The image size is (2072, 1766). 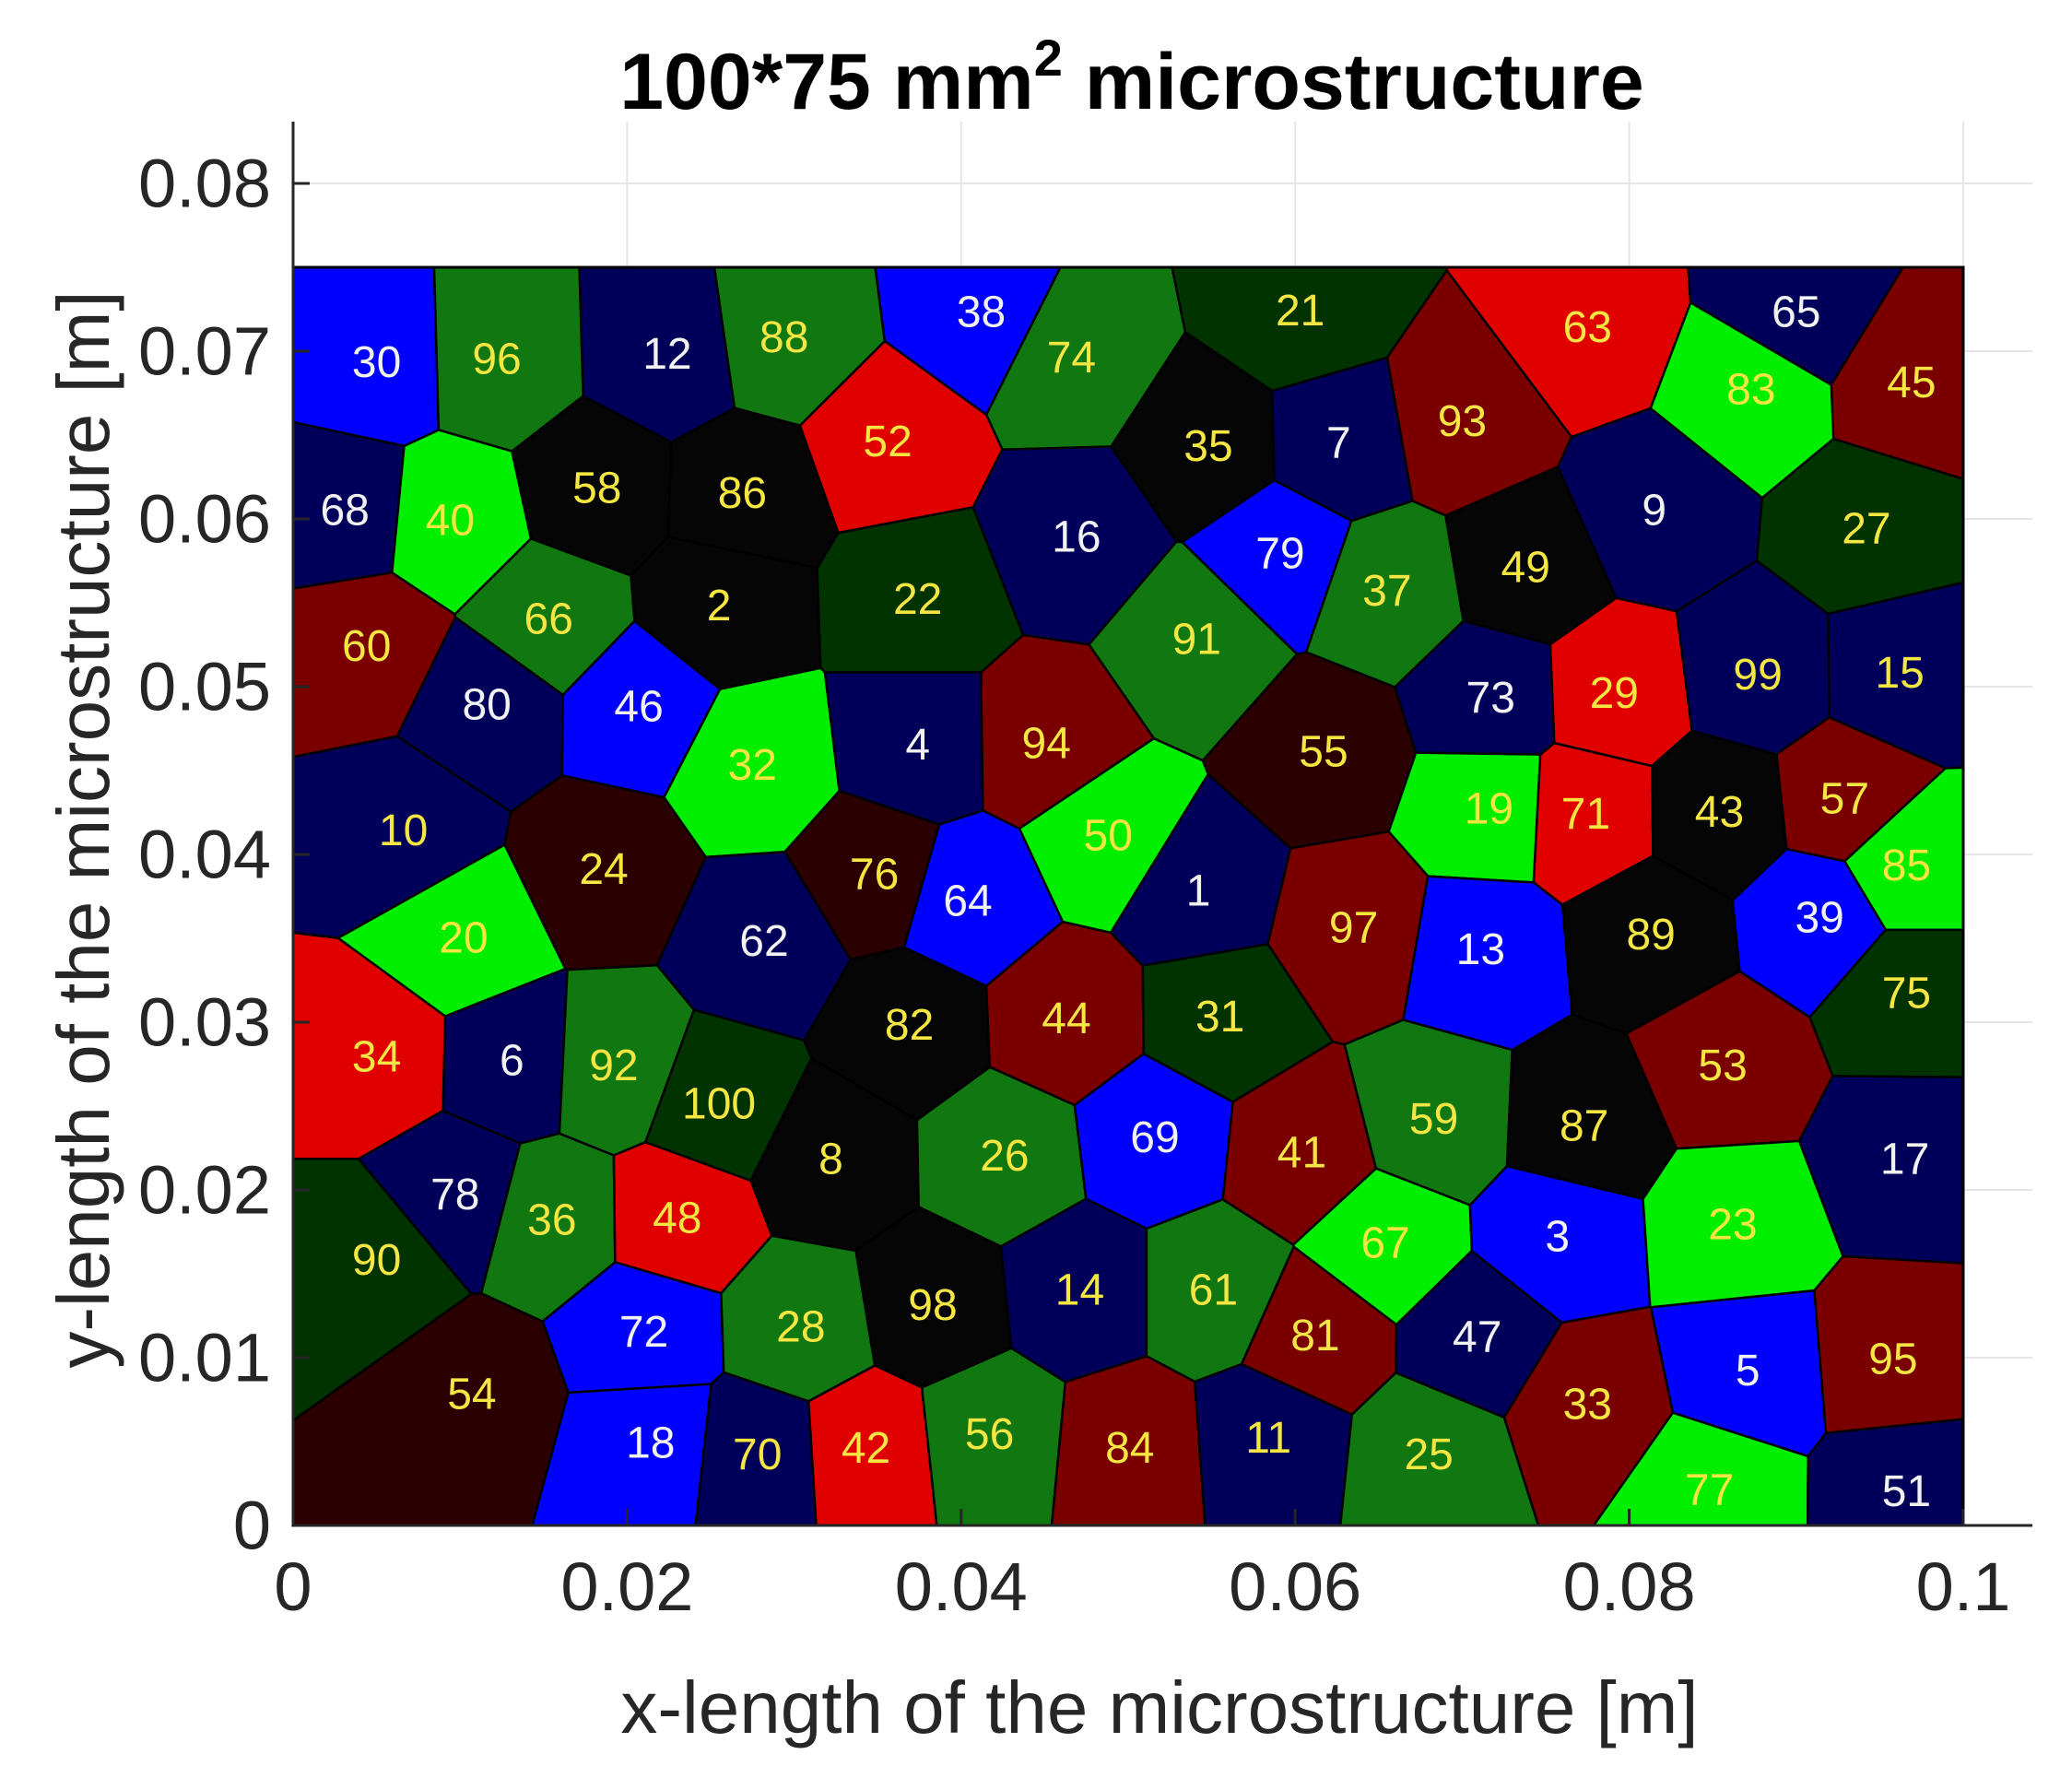 I want to click on grain-label-93: 93, so click(x=1463, y=421).